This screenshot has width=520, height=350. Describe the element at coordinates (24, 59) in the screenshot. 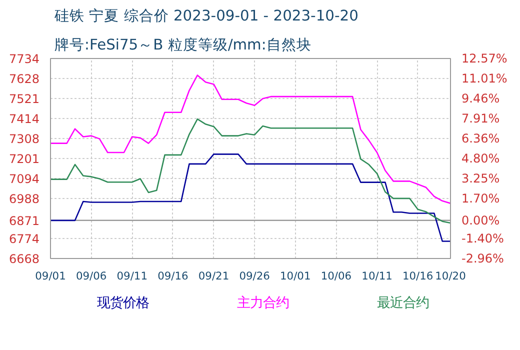

I see `y-tick-label: 7734` at that location.